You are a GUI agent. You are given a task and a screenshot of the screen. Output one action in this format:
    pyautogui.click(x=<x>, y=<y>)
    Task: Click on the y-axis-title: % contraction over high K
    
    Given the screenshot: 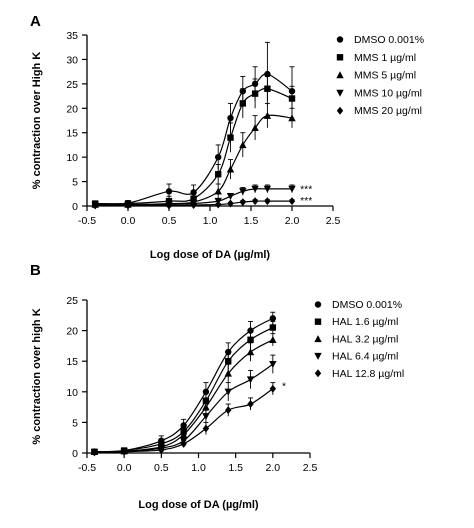 What is the action you would take?
    pyautogui.click(x=37, y=376)
    